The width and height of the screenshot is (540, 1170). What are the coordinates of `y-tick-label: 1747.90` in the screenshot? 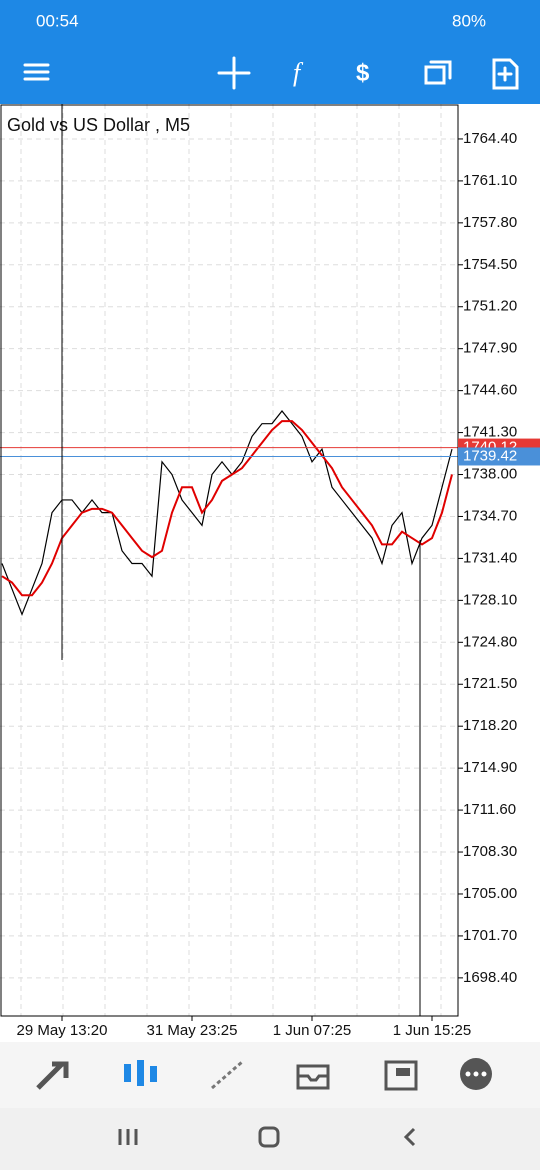 It's located at (490, 348).